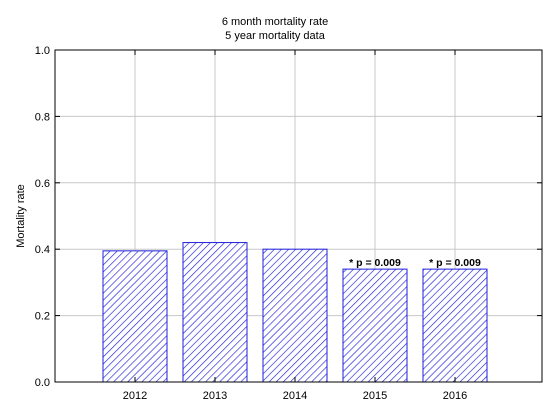  I want to click on y-tick-label: 0.0, so click(42, 383).